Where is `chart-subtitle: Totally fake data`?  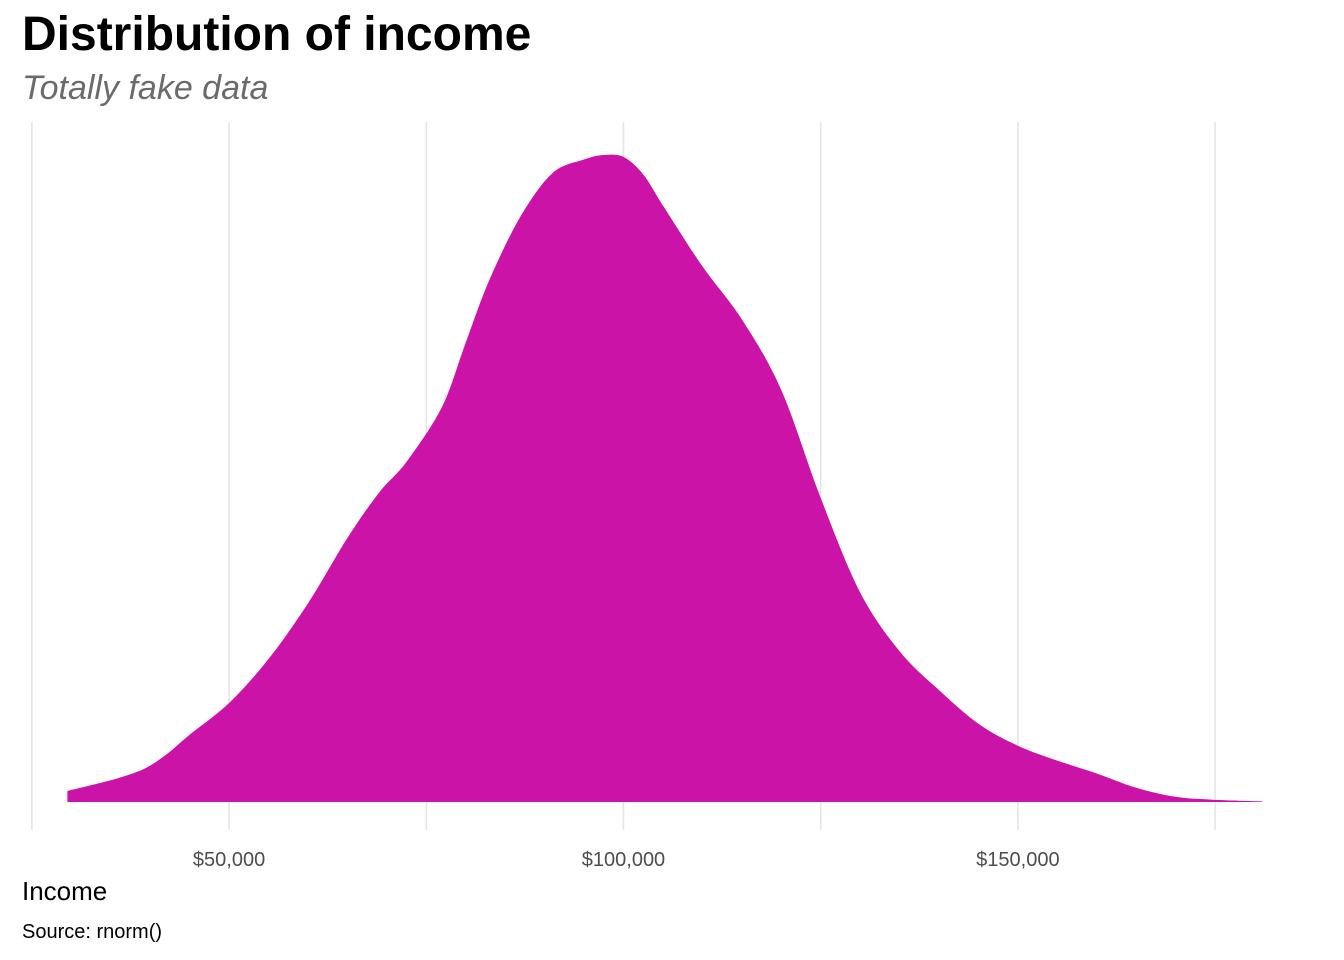
chart-subtitle: Totally fake data is located at coordinates (145, 88).